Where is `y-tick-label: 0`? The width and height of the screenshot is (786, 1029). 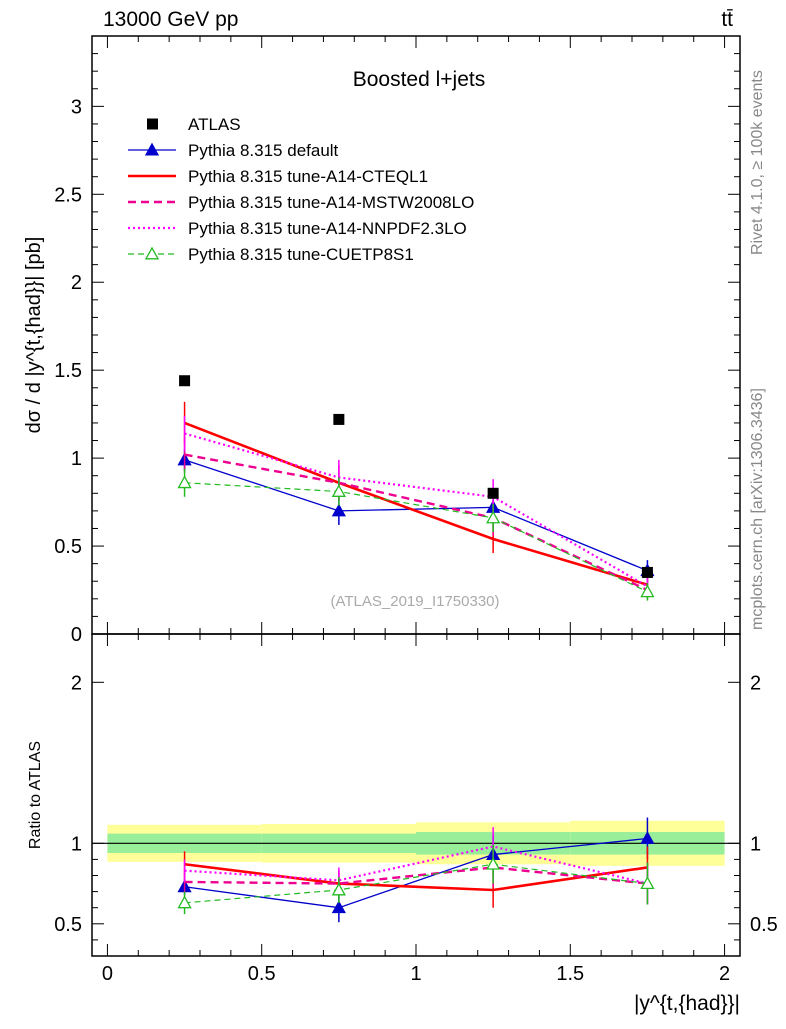 y-tick-label: 0 is located at coordinates (76, 635).